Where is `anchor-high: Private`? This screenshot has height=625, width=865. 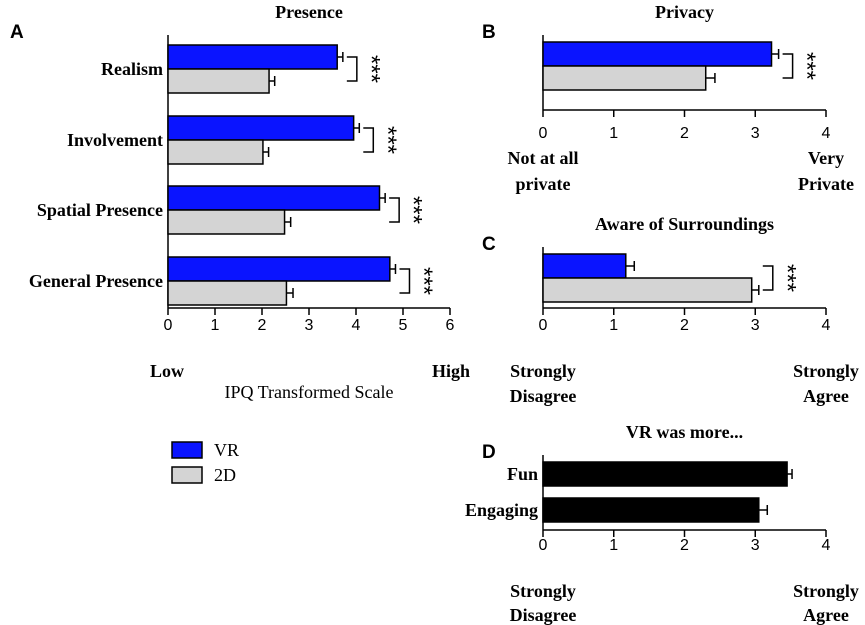 anchor-high: Private is located at coordinates (826, 184).